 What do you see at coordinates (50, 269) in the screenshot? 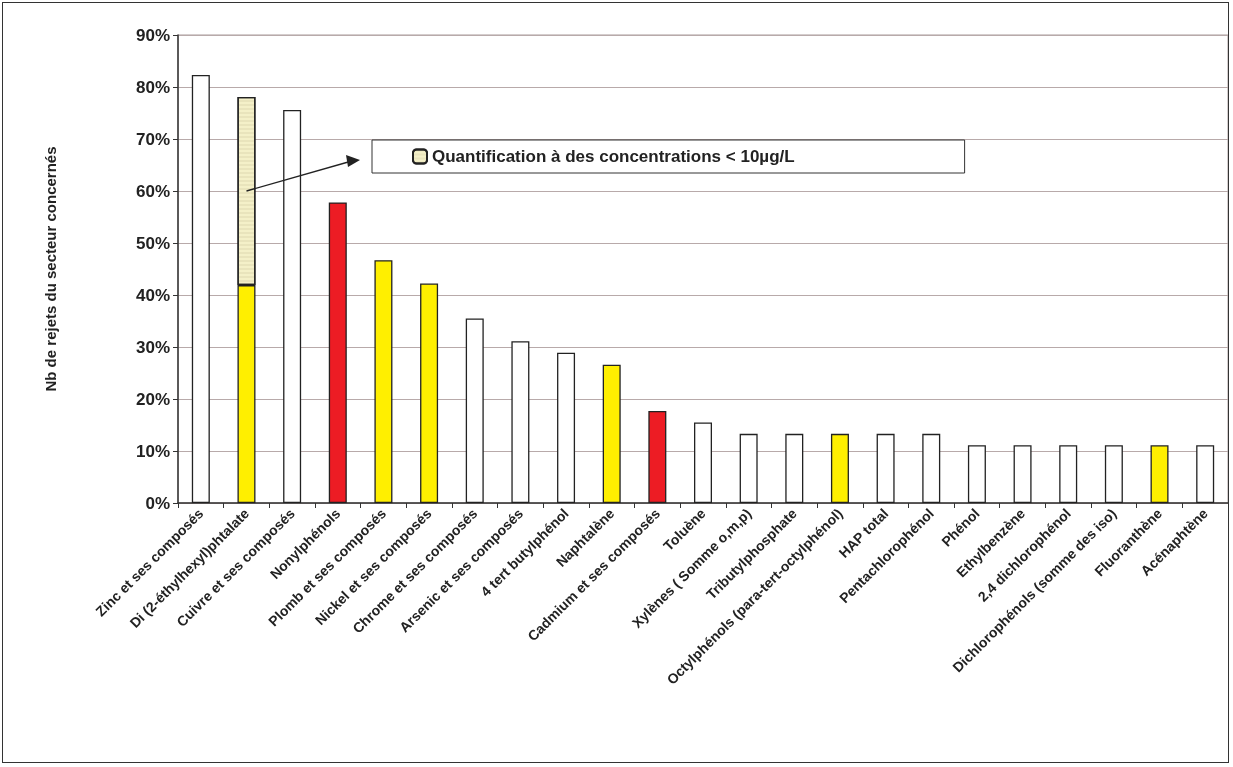
I see `y-axis-title: Nb de rejets du secteur concernés` at bounding box center [50, 269].